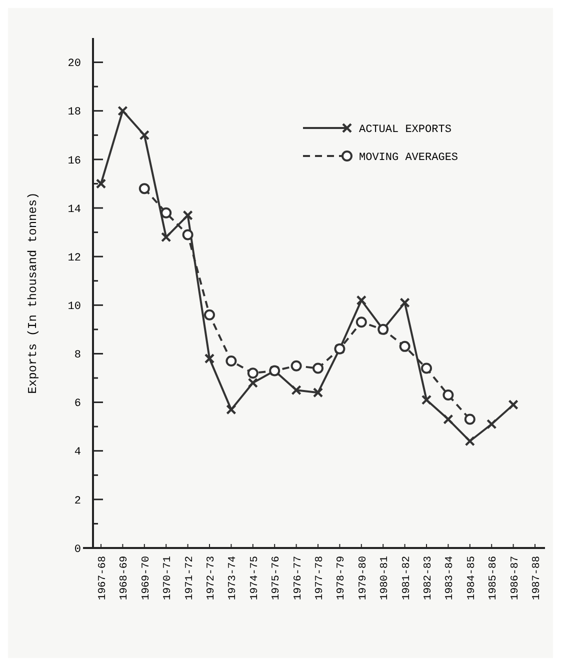 The height and width of the screenshot is (664, 561). What do you see at coordinates (103, 578) in the screenshot?
I see `x-tick-label: 1967-68` at bounding box center [103, 578].